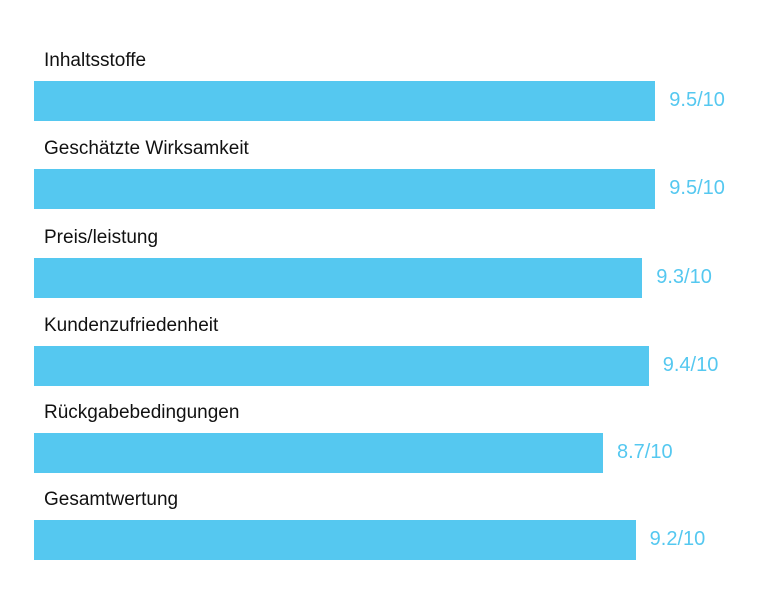 Image resolution: width=767 pixels, height=606 pixels. I want to click on category-label: Geschätzte Wirksamkeit, so click(146, 148).